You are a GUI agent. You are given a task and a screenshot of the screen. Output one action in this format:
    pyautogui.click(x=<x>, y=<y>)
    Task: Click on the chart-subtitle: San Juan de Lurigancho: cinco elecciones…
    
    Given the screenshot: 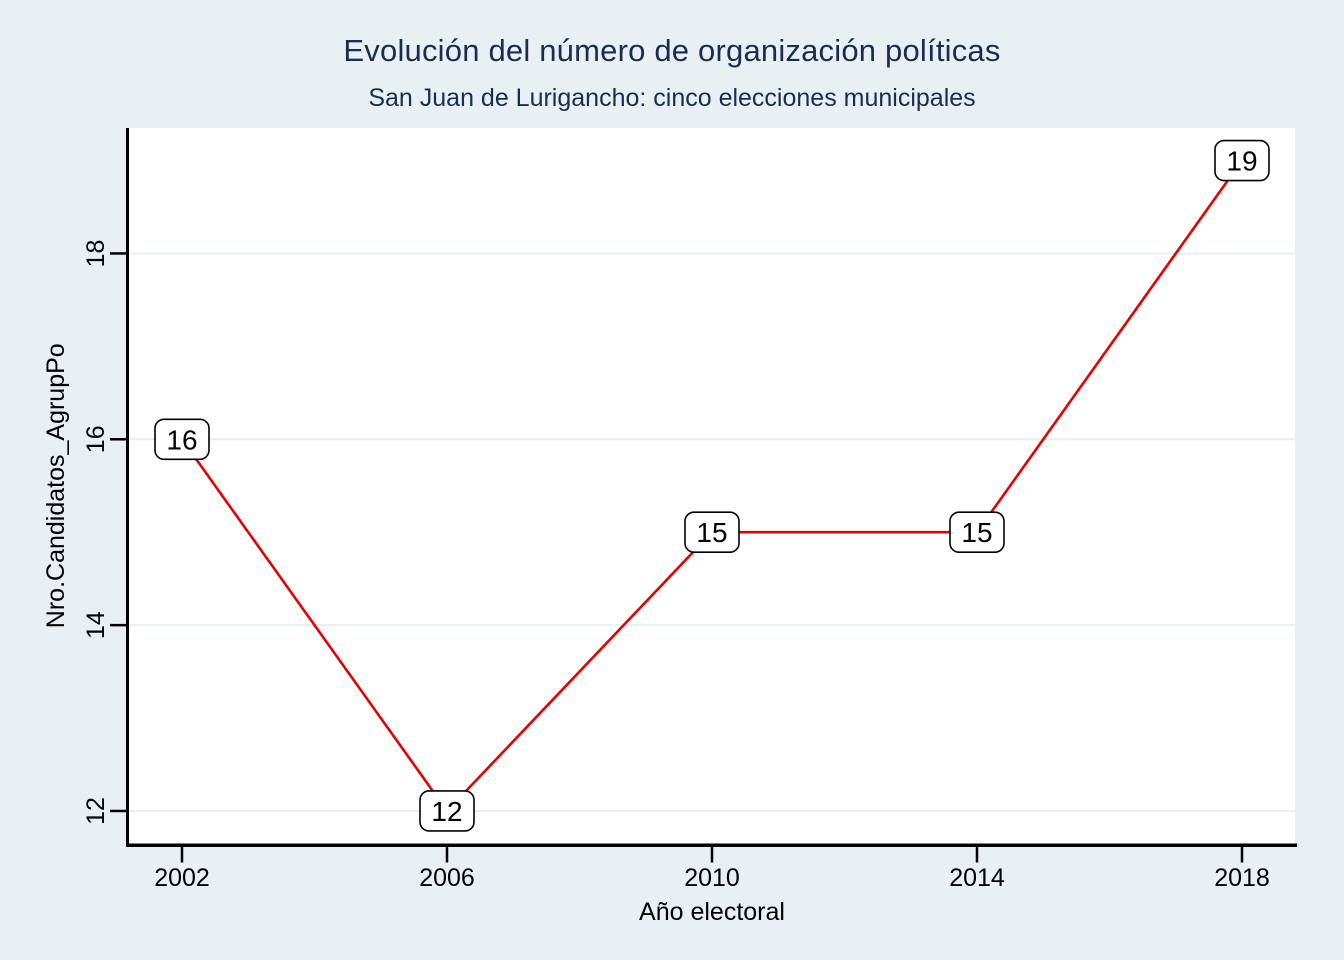 What is the action you would take?
    pyautogui.click(x=672, y=98)
    